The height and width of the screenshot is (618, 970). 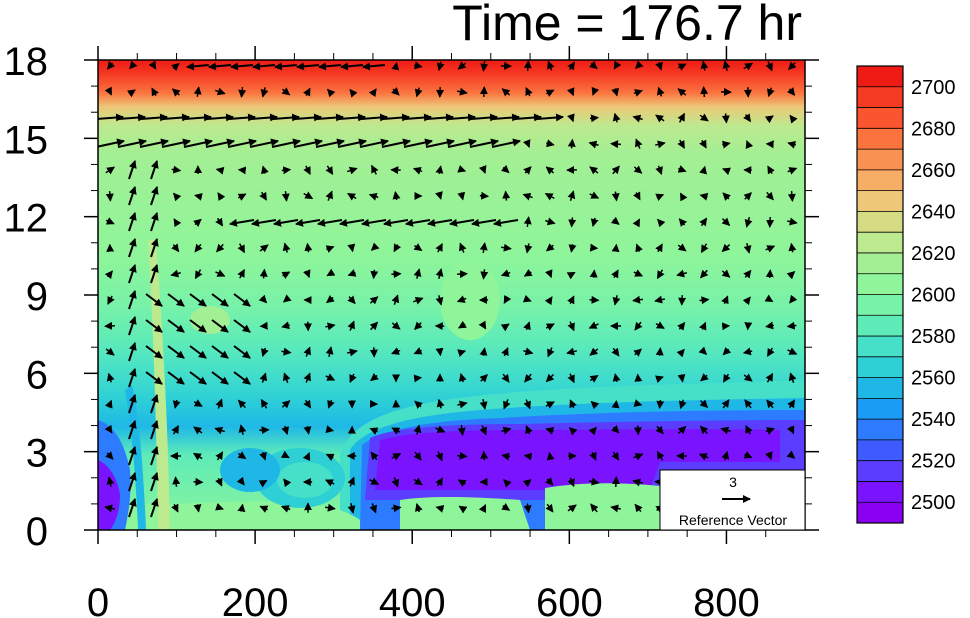 I want to click on y-tick-label: 6, so click(x=37, y=375).